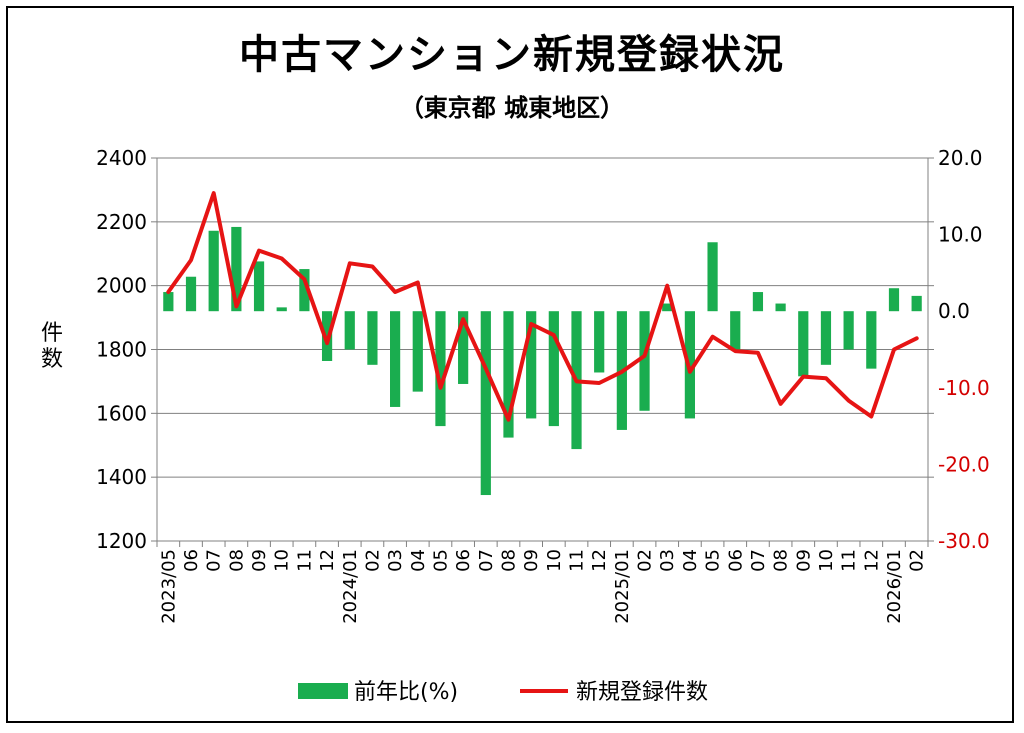  What do you see at coordinates (121, 222) in the screenshot?
I see `y-tick-label-5: 2200` at bounding box center [121, 222].